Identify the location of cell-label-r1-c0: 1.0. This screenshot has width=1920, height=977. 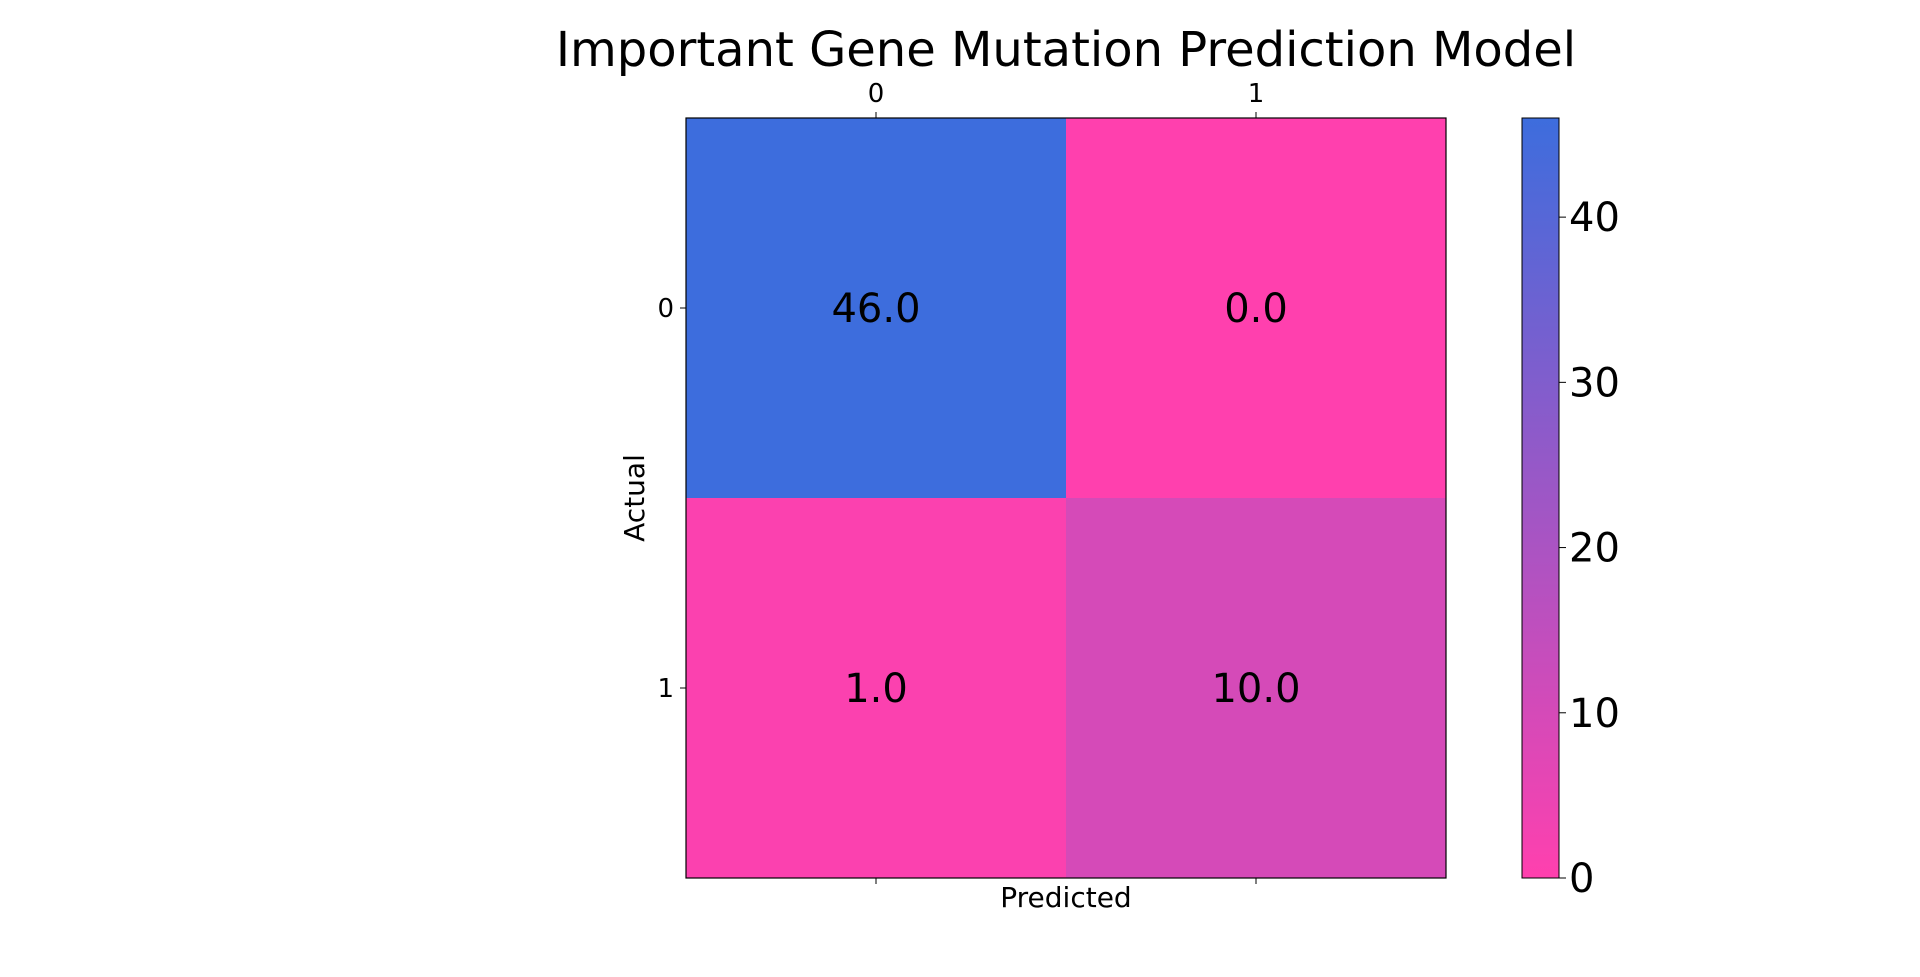
(876, 689).